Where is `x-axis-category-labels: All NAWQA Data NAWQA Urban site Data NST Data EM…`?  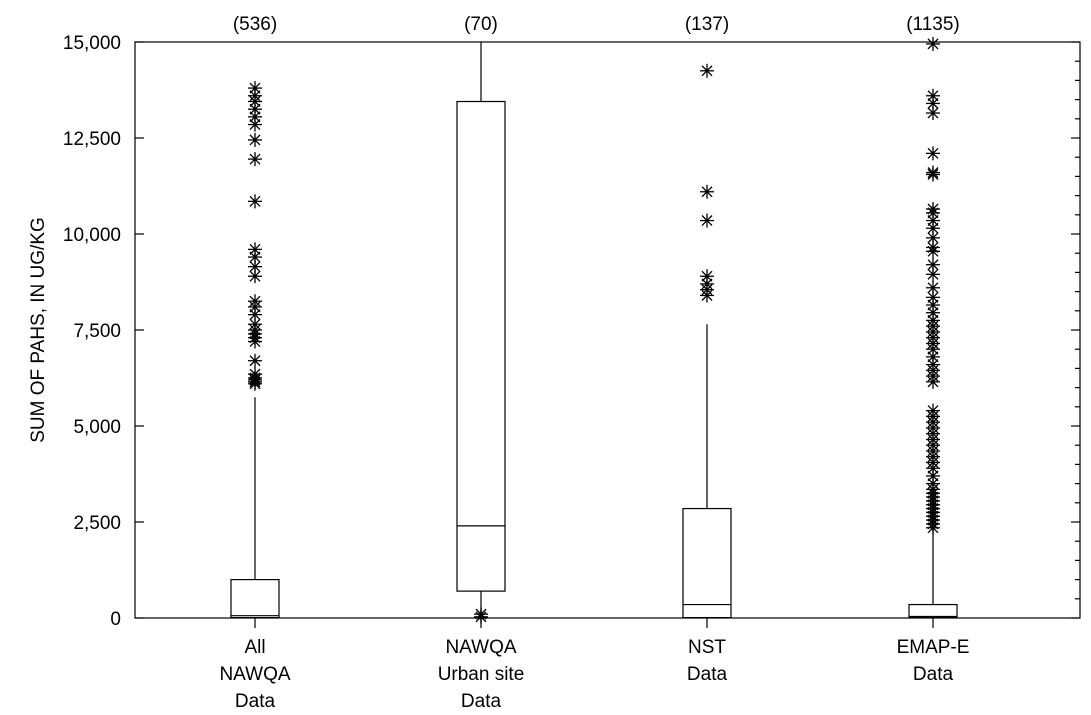 x-axis-category-labels: All NAWQA Data NAWQA Urban site Data NST Data EM… is located at coordinates (594, 674).